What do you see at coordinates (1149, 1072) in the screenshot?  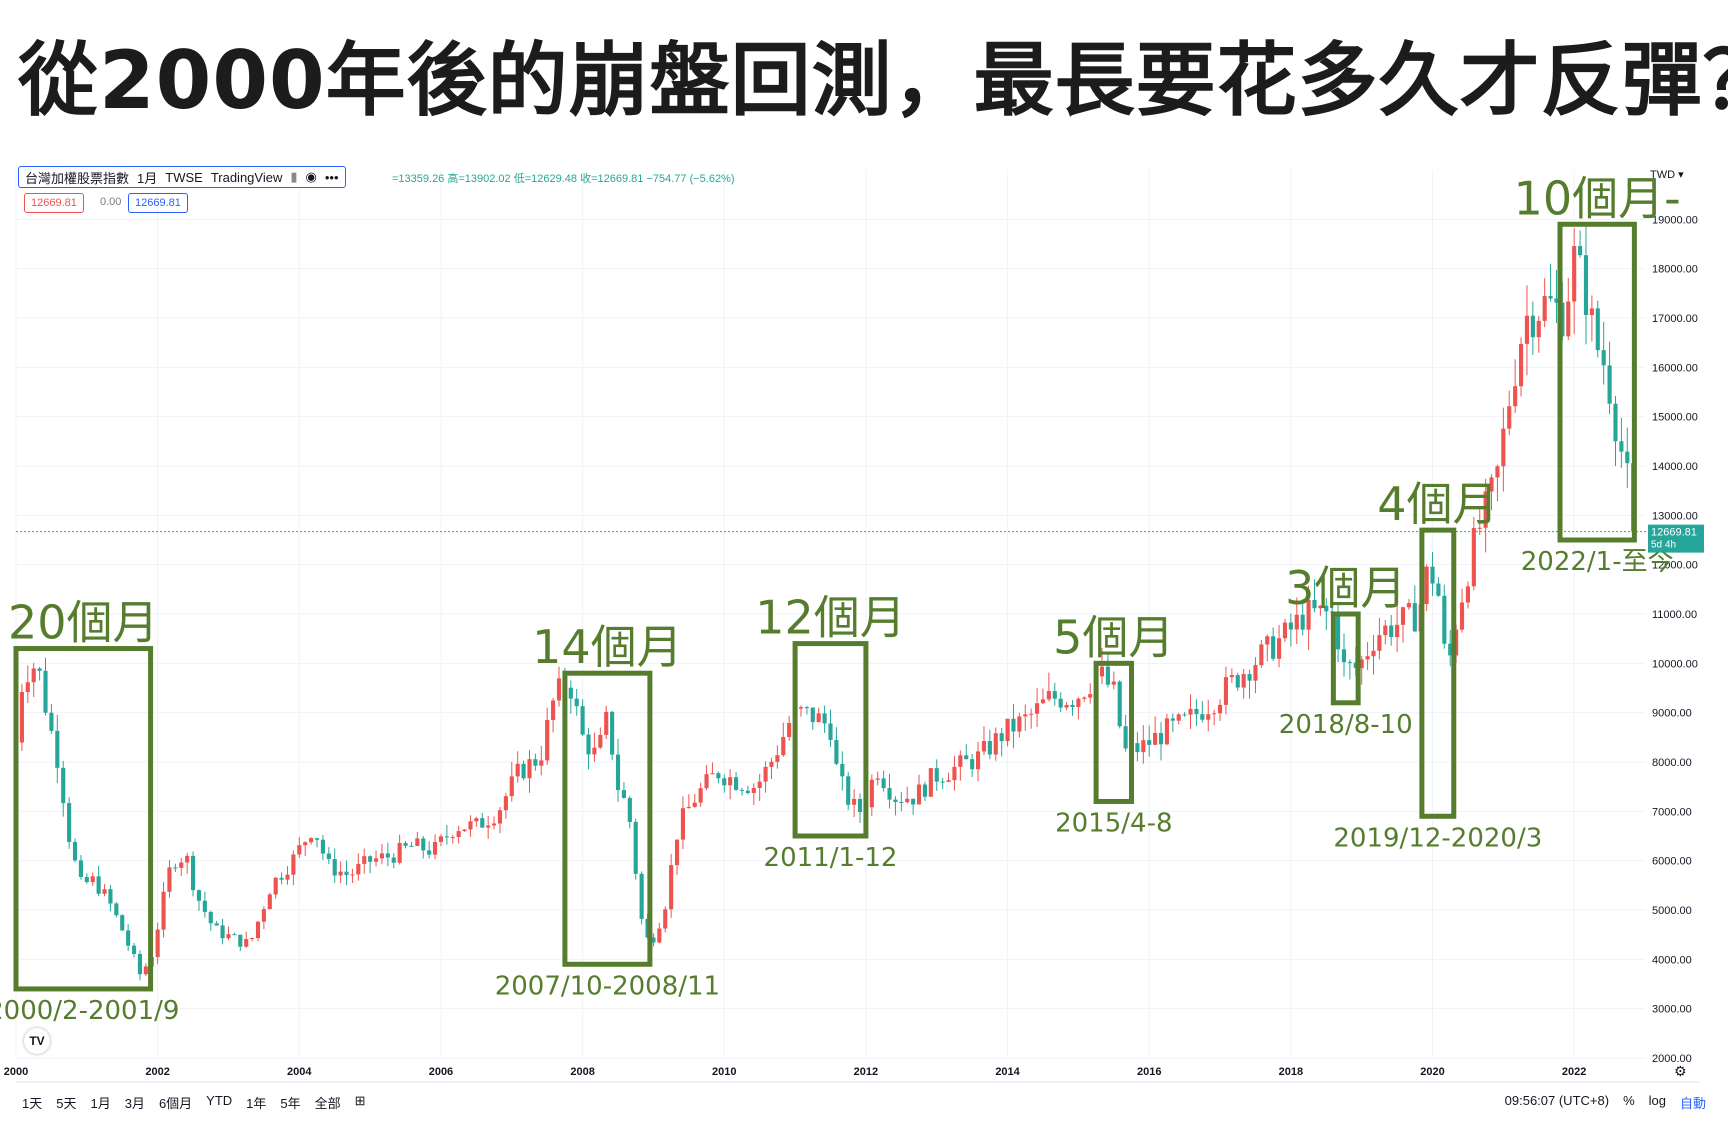 I see `x-tick-label: 2016` at bounding box center [1149, 1072].